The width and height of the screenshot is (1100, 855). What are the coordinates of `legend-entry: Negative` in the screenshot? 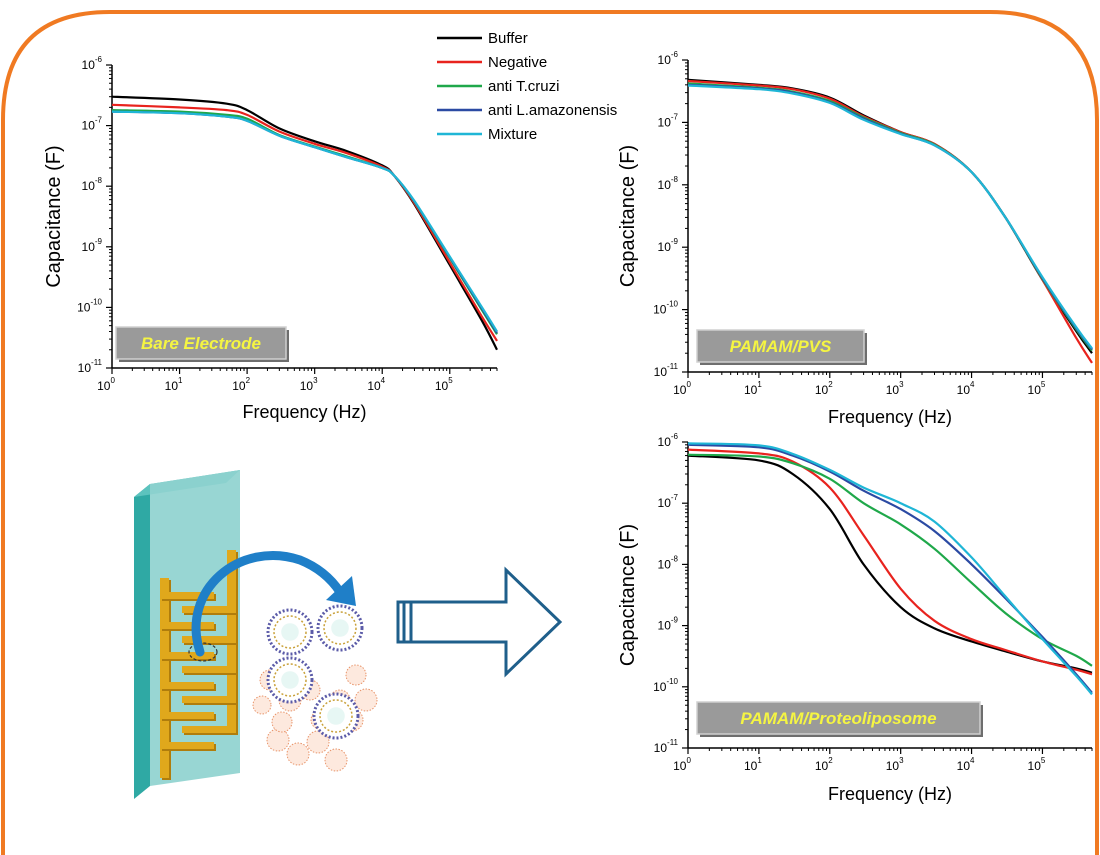 It's located at (517, 62).